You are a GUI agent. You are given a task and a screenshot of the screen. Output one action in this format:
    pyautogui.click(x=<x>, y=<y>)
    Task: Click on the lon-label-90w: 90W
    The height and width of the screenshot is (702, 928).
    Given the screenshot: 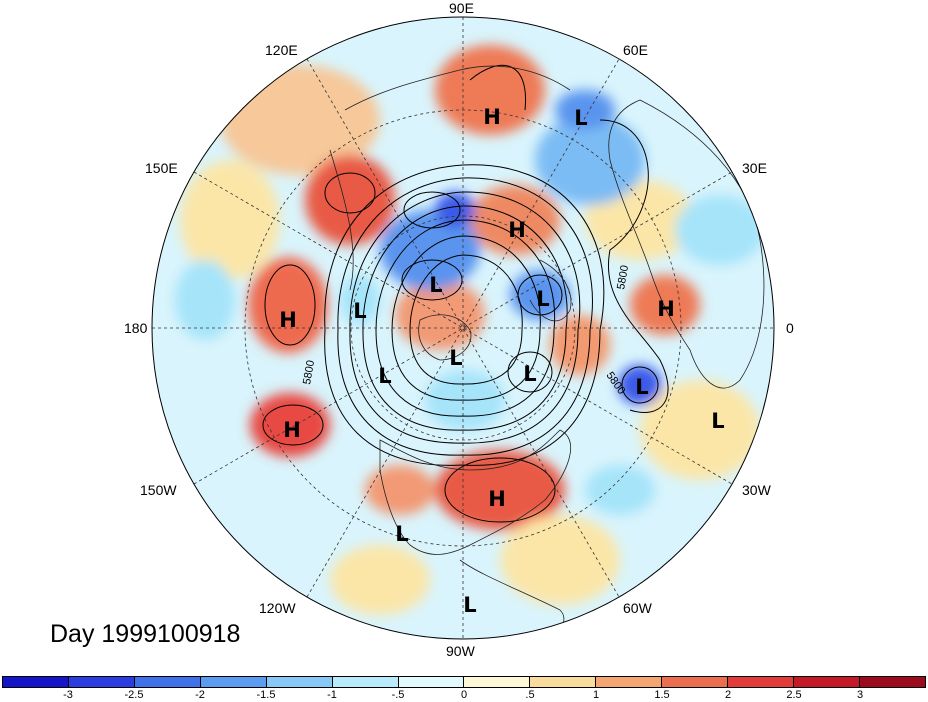 What is the action you would take?
    pyautogui.click(x=460, y=651)
    